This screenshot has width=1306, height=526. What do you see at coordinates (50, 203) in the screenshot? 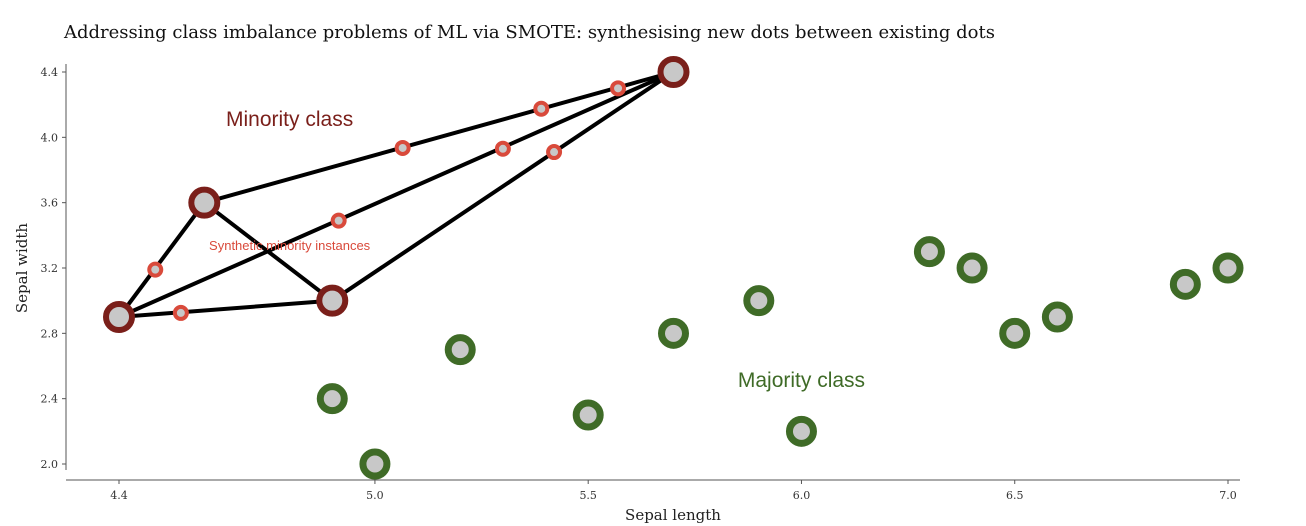
I see `y-tick-label: 3.6` at bounding box center [50, 203].